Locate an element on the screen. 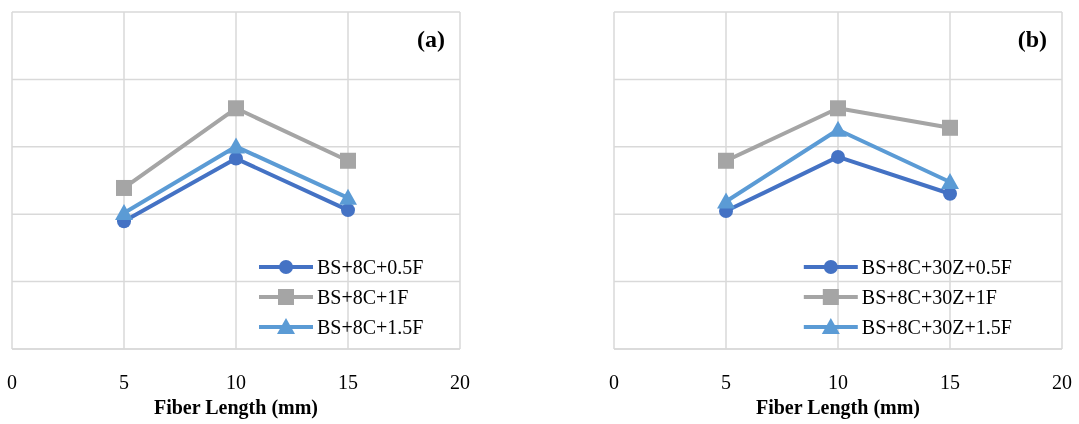  legend-label: BS+8C+0.5F is located at coordinates (370, 267).